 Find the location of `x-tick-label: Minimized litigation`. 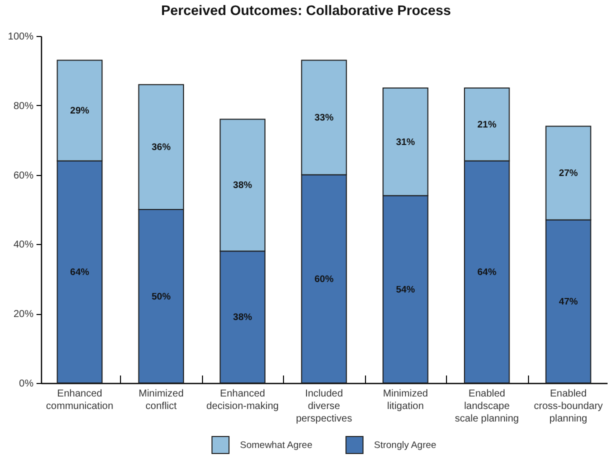

x-tick-label: Minimized litigation is located at coordinates (405, 400).